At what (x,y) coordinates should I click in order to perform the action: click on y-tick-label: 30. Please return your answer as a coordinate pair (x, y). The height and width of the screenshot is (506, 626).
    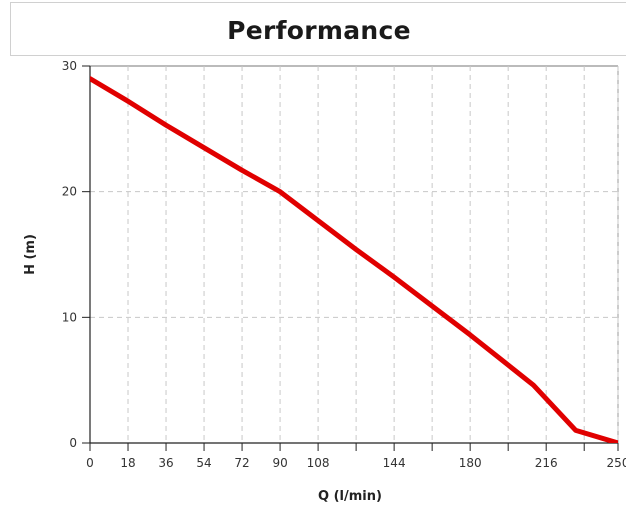
    Looking at the image, I should click on (69, 66).